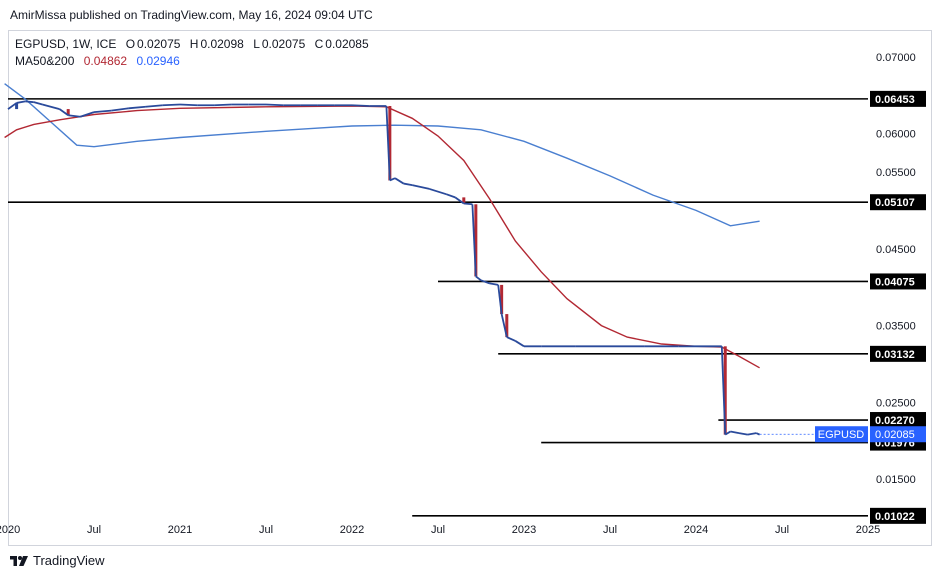  Describe the element at coordinates (895, 203) in the screenshot. I see `level-price-label: 0.05107` at that location.